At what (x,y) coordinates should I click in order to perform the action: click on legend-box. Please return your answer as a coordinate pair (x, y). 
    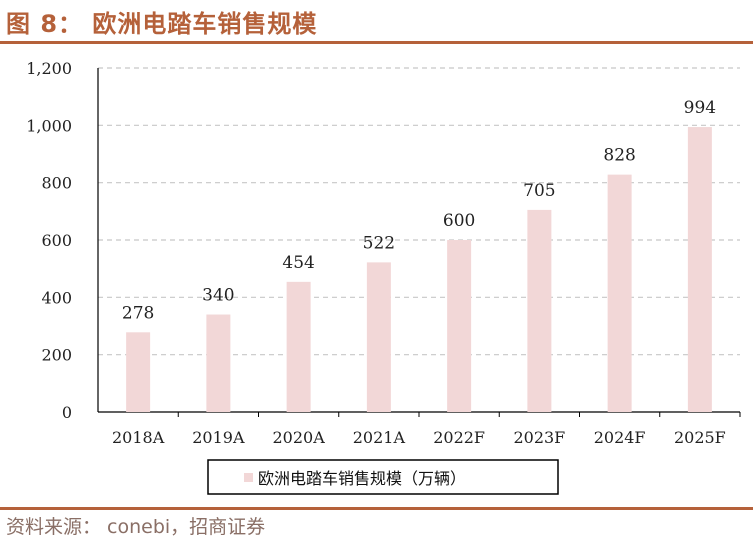
    Looking at the image, I should click on (383, 477).